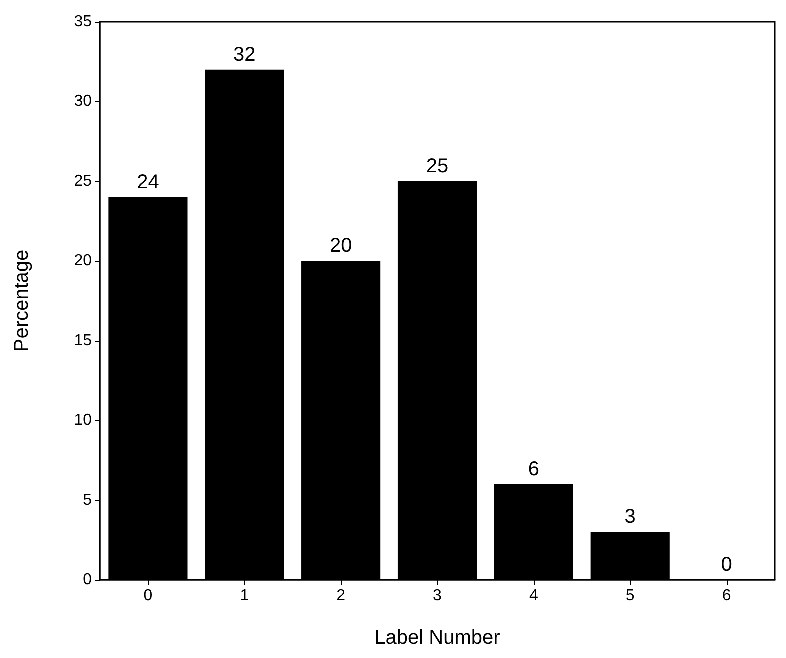 Image resolution: width=786 pixels, height=658 pixels. I want to click on y-tick-label: 25, so click(83, 181).